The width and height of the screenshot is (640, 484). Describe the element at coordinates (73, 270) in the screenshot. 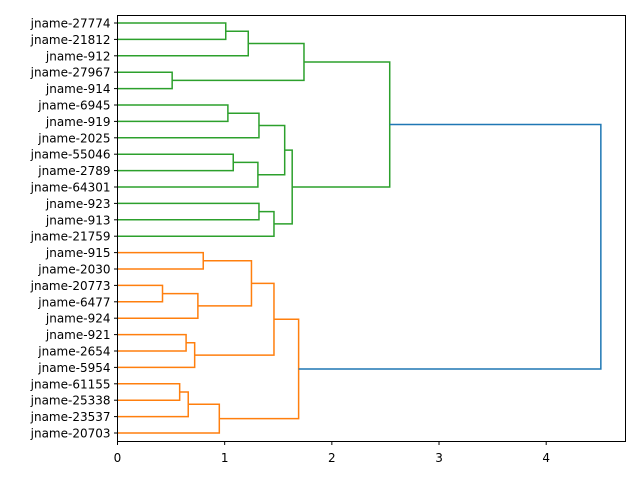

I see `leaf-label: jname-2030` at that location.